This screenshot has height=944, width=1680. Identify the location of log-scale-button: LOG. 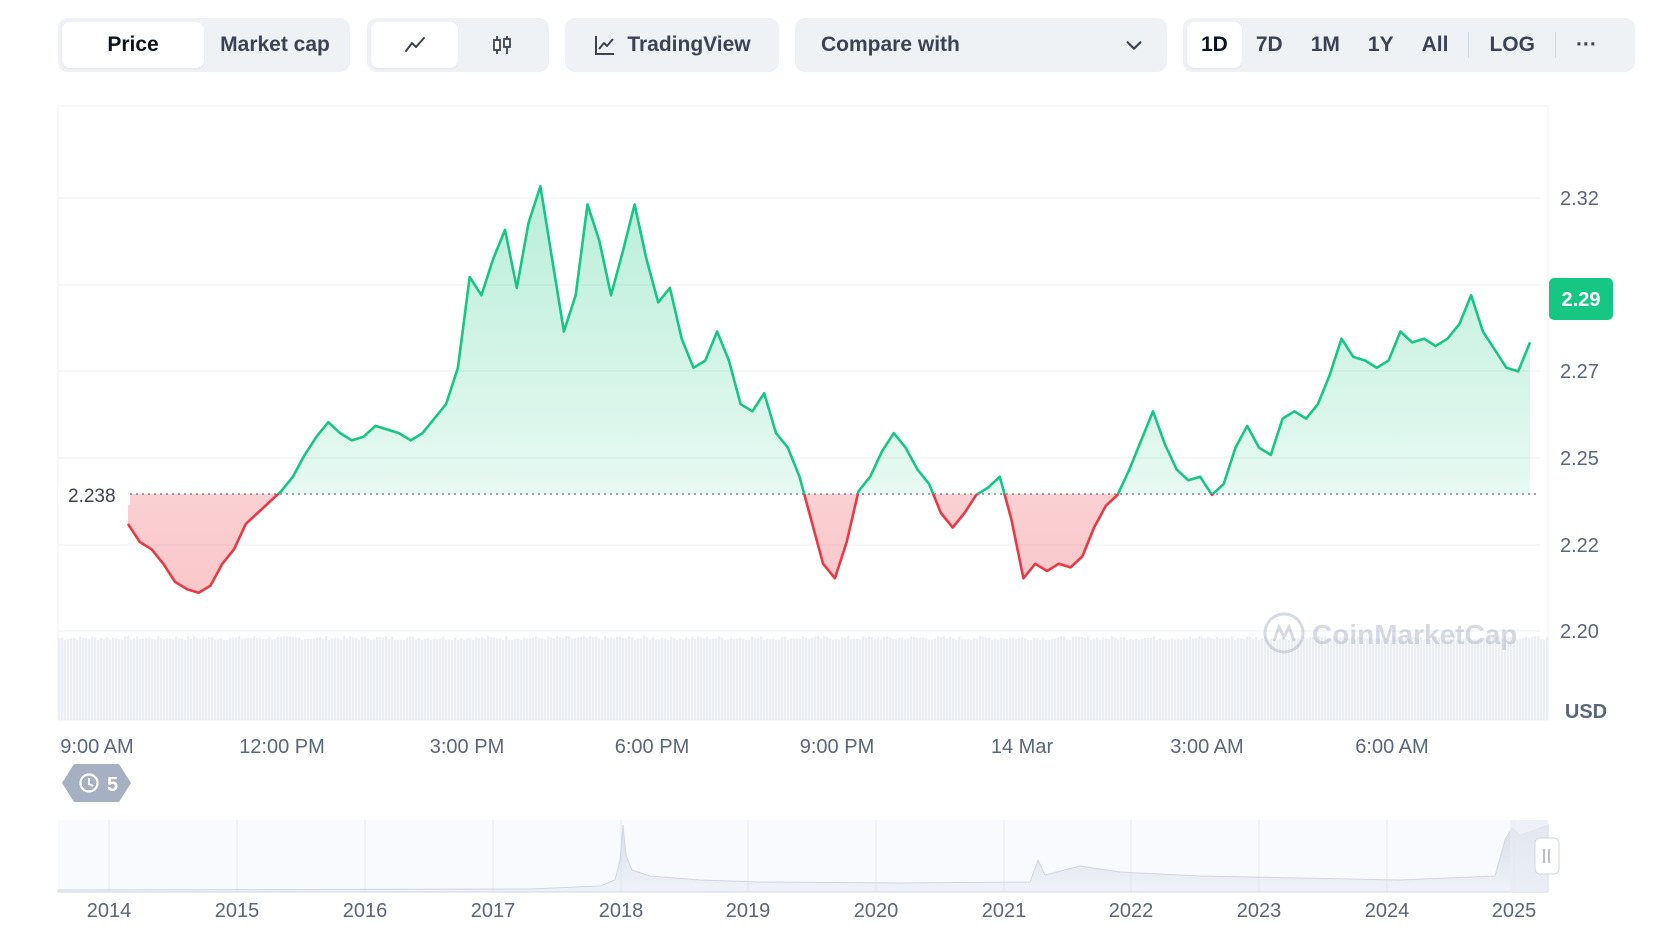
(1512, 44).